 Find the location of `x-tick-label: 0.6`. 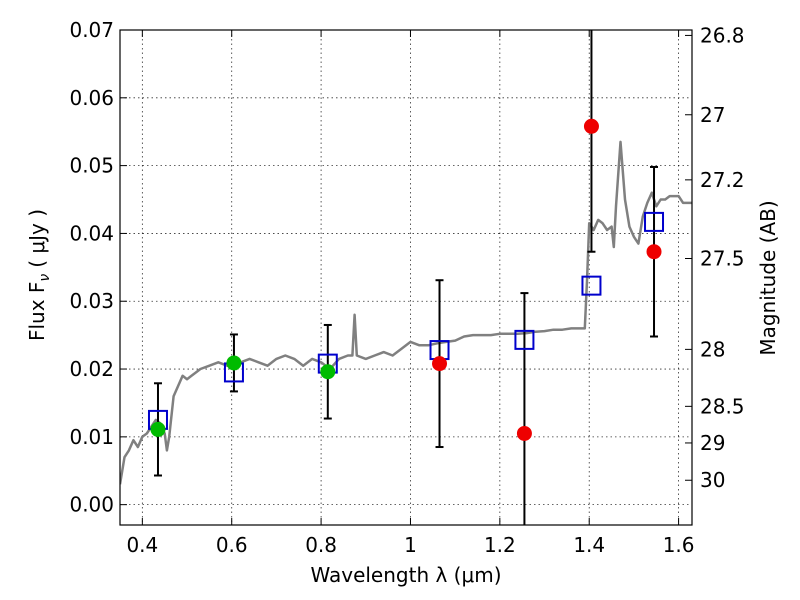

x-tick-label: 0.6 is located at coordinates (232, 545).